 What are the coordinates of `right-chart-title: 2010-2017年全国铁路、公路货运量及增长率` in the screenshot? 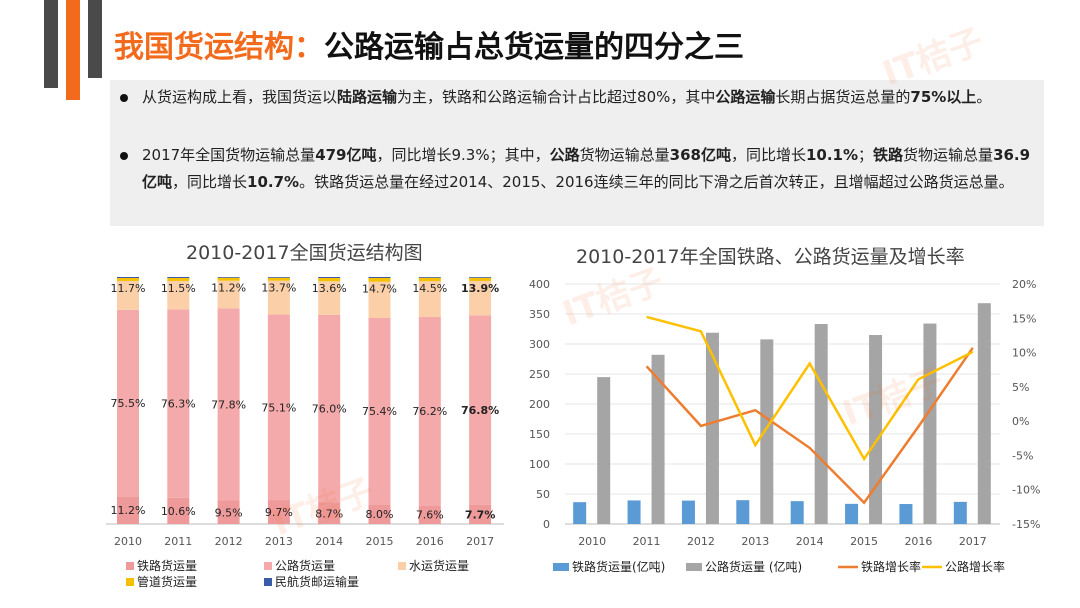 It's located at (770, 257).